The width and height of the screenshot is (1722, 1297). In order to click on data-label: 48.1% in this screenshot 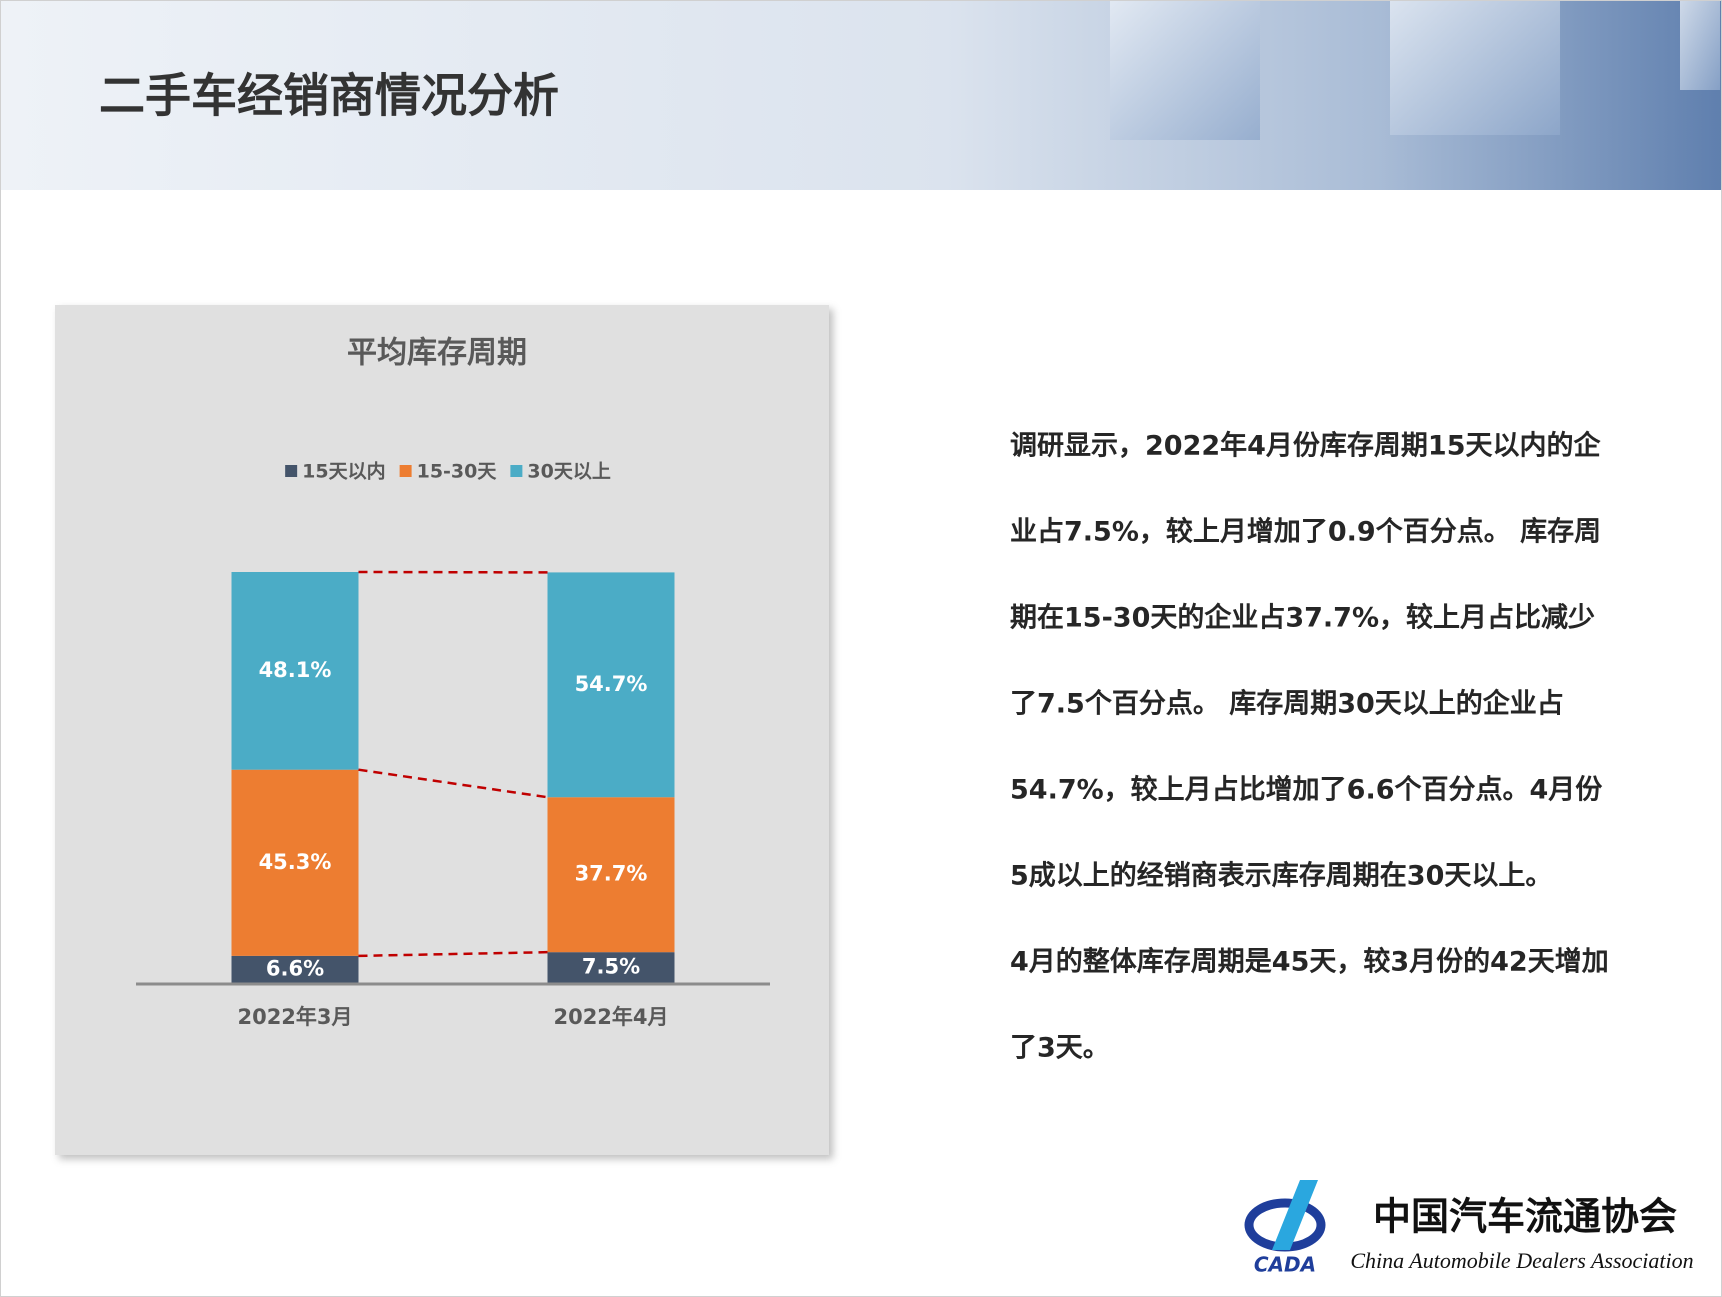, I will do `click(295, 670)`.